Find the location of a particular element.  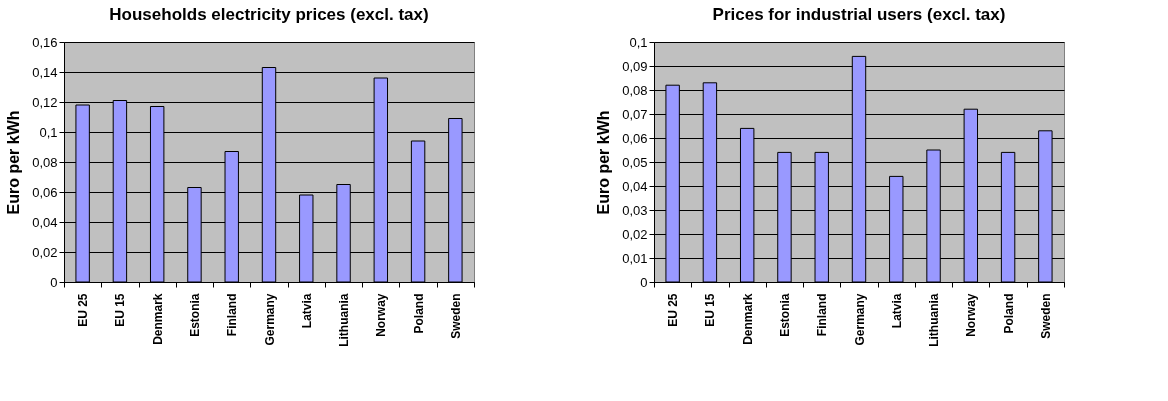

y-tick-label: 0,09 is located at coordinates (635, 66).